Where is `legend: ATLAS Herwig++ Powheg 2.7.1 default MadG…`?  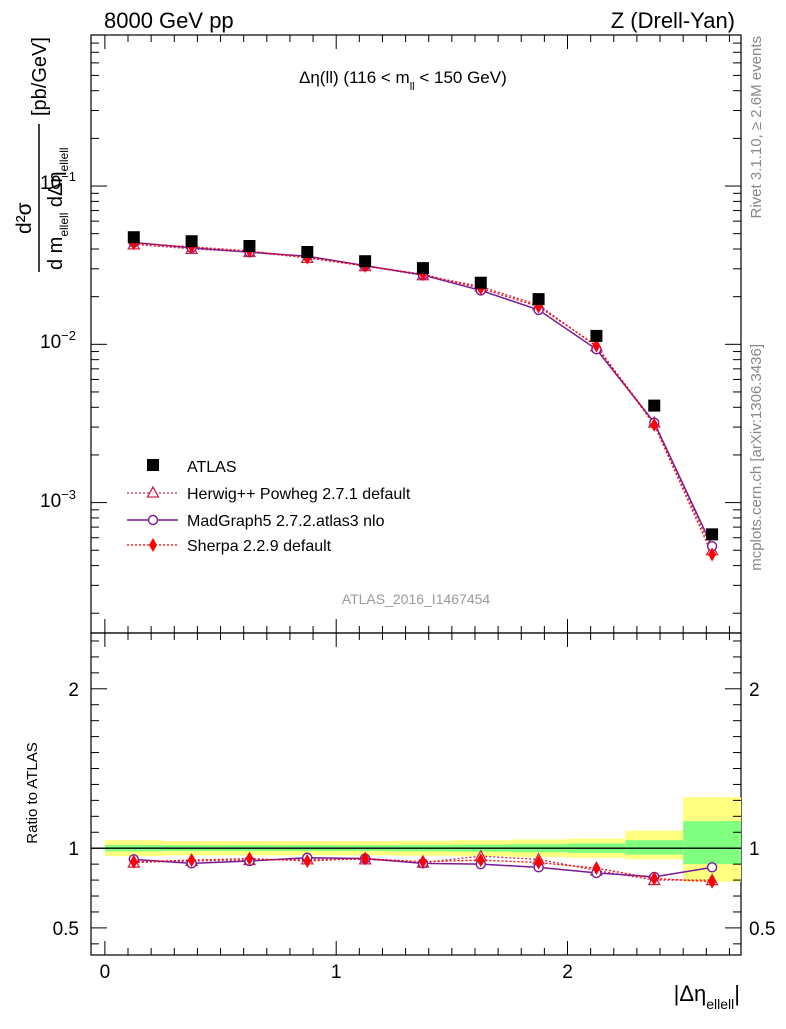 legend: ATLAS Herwig++ Powheg 2.7.1 default MadG… is located at coordinates (269, 507).